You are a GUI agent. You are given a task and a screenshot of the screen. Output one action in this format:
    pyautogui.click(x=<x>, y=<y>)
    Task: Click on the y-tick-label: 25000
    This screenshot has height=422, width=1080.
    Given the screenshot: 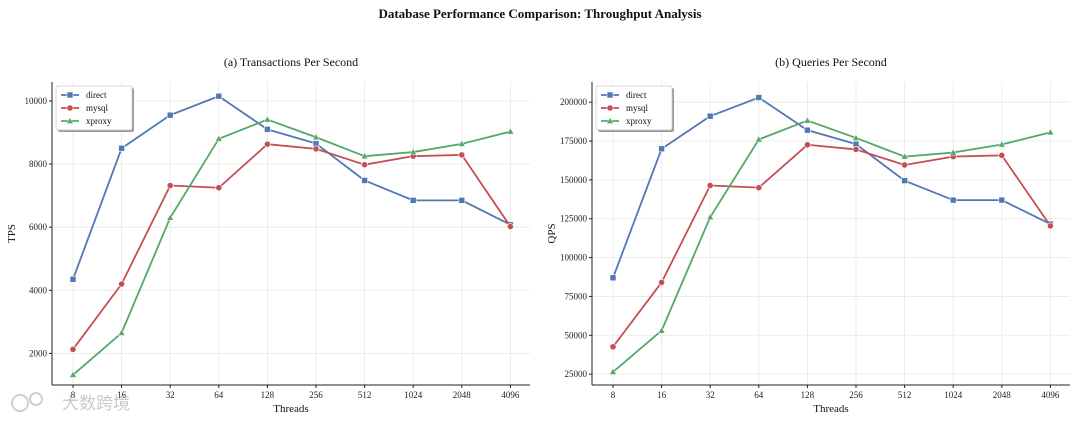 What is the action you would take?
    pyautogui.click(x=576, y=374)
    